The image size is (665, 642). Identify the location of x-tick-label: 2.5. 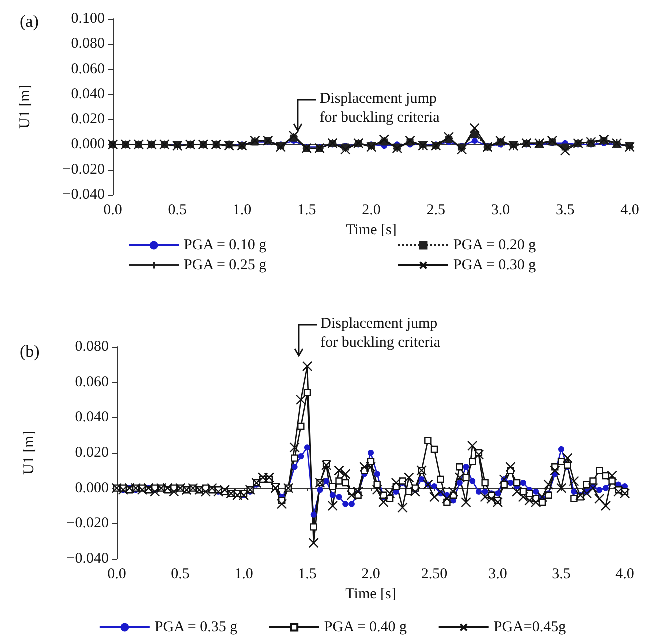
(436, 210).